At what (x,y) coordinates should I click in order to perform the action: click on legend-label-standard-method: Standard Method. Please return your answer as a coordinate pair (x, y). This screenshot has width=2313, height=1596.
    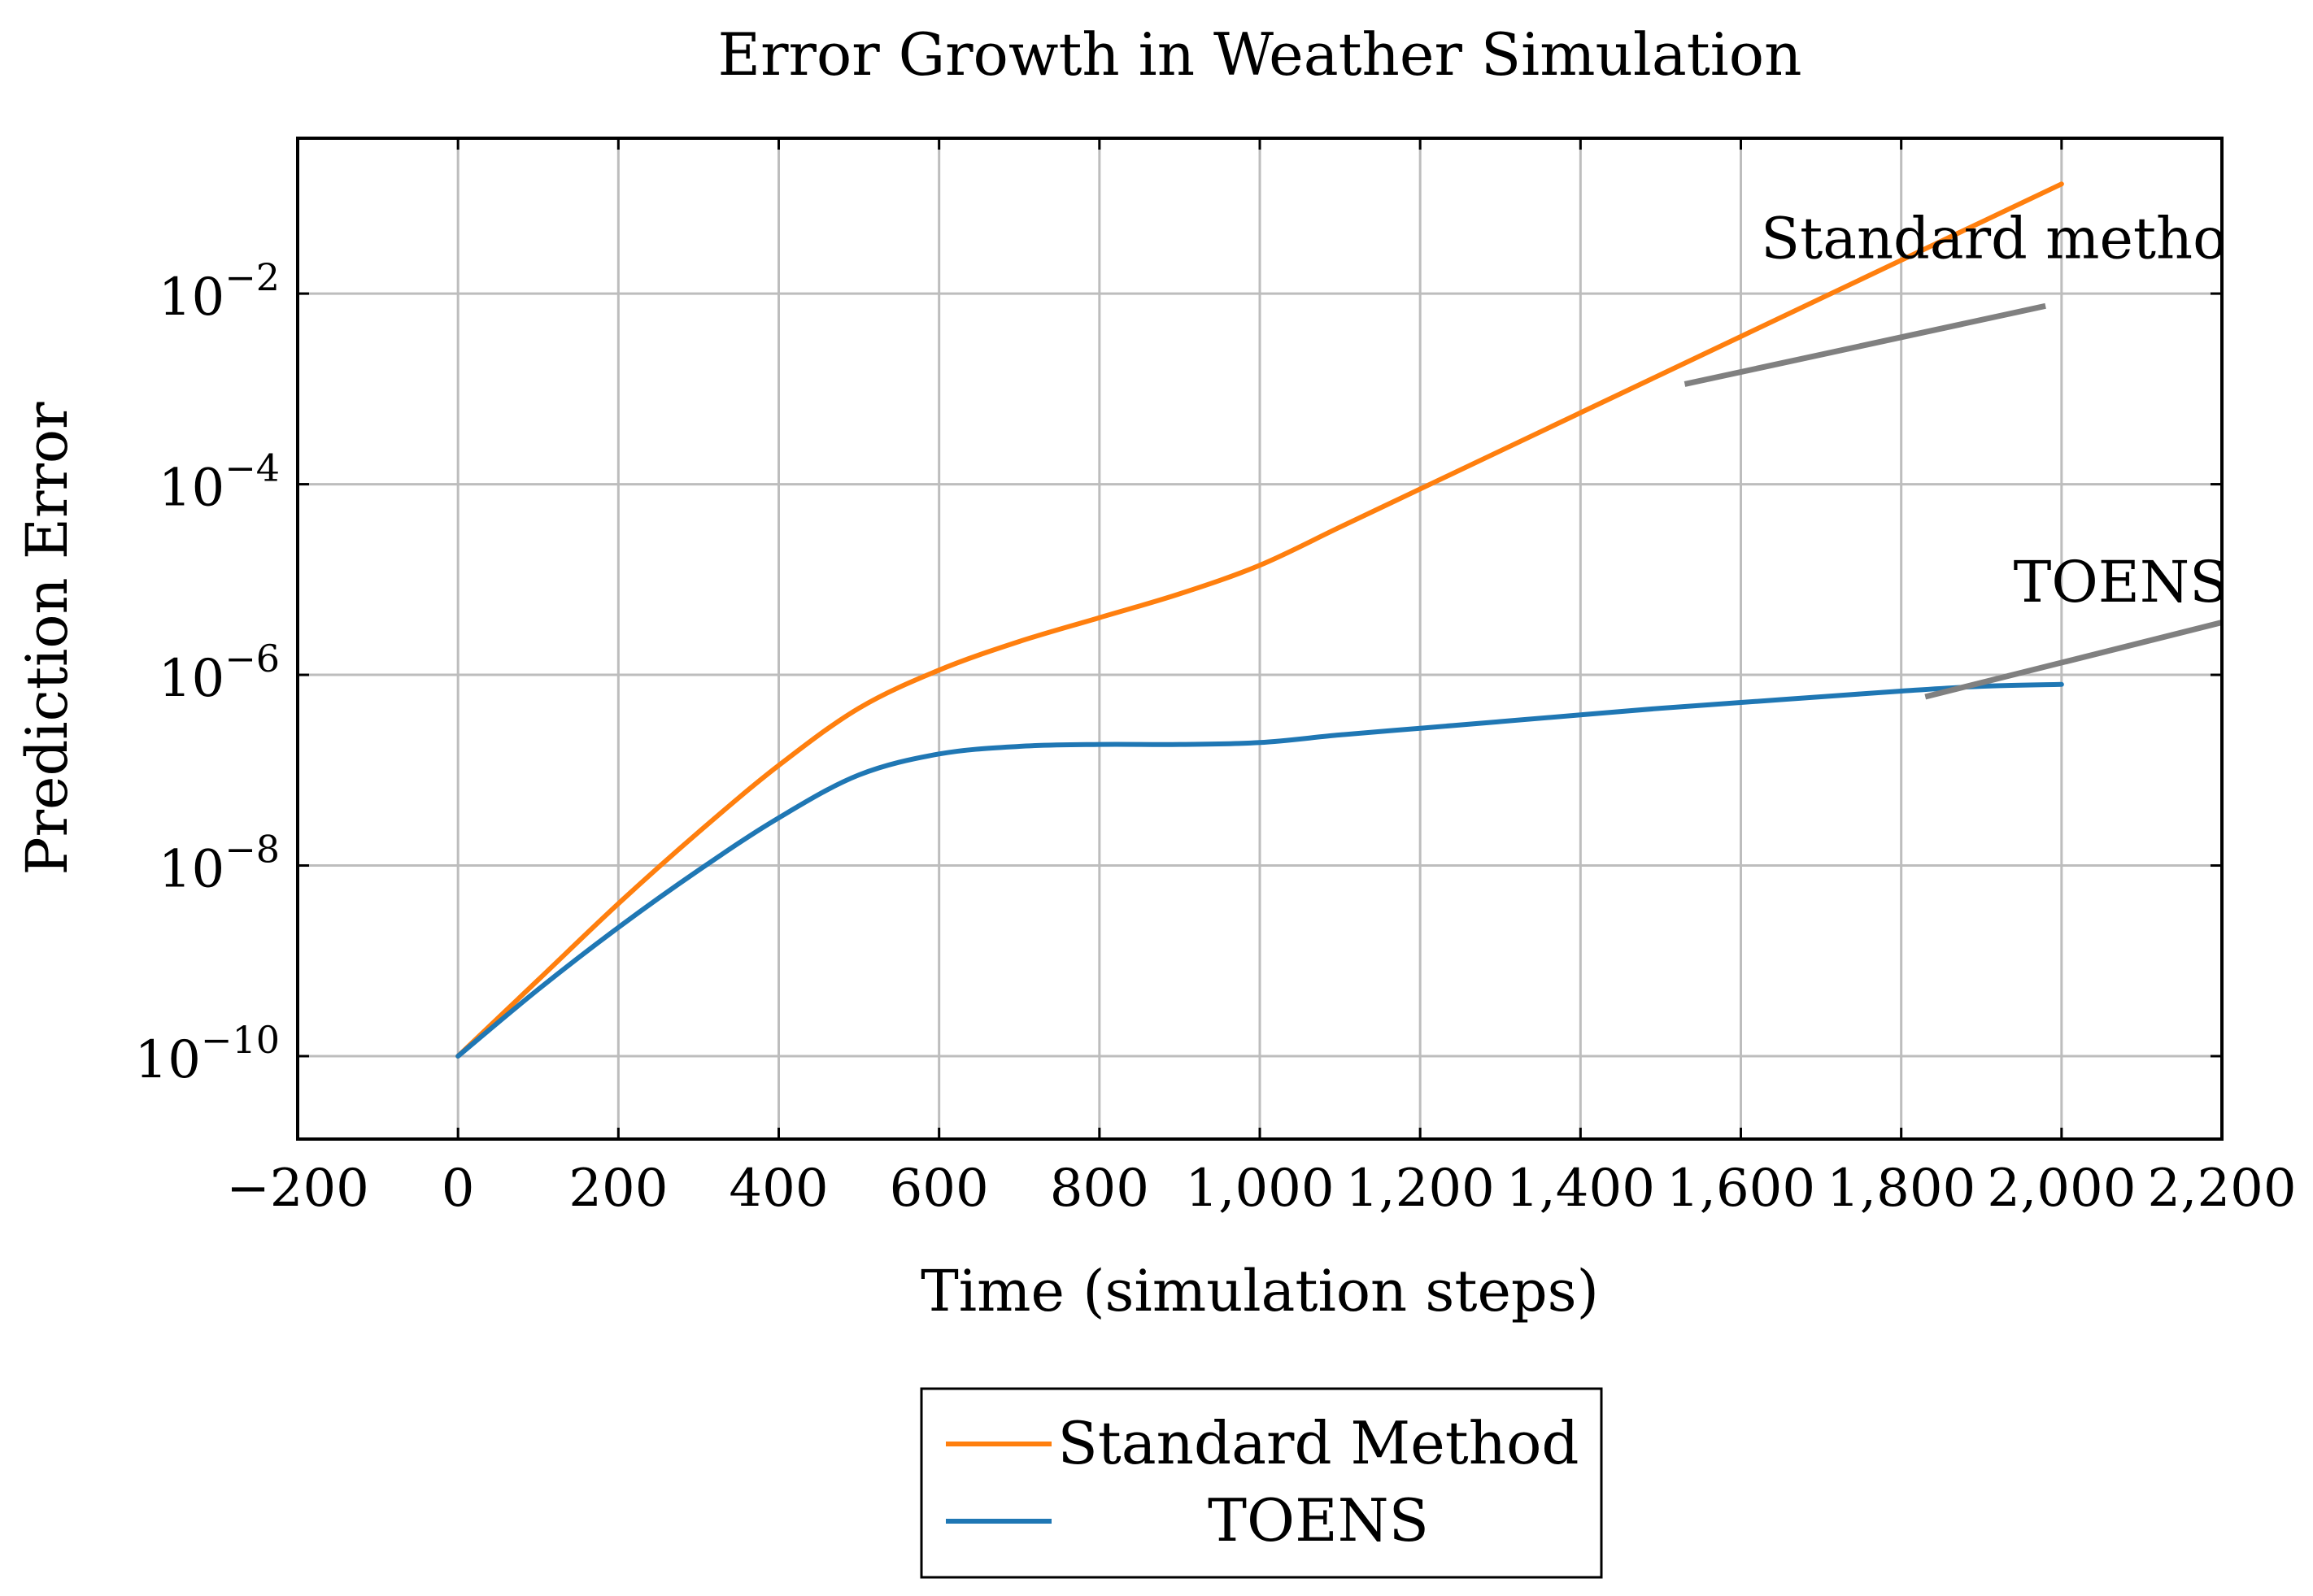
    Looking at the image, I should click on (1318, 1443).